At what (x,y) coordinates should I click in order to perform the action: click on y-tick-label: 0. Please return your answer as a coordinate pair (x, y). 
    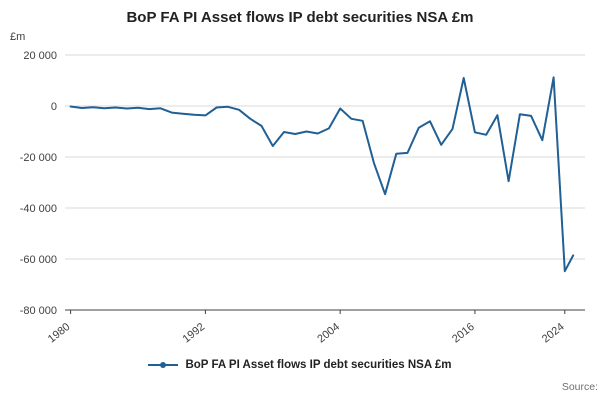
    Looking at the image, I should click on (54, 107).